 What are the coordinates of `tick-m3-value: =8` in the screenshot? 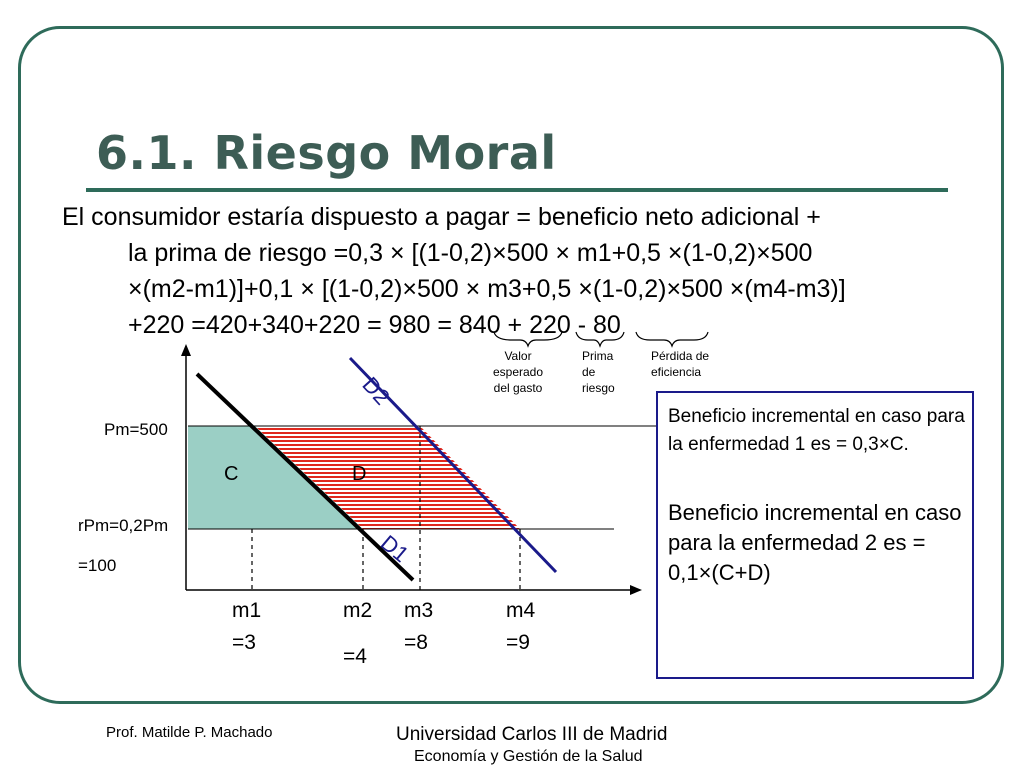 It's located at (416, 642).